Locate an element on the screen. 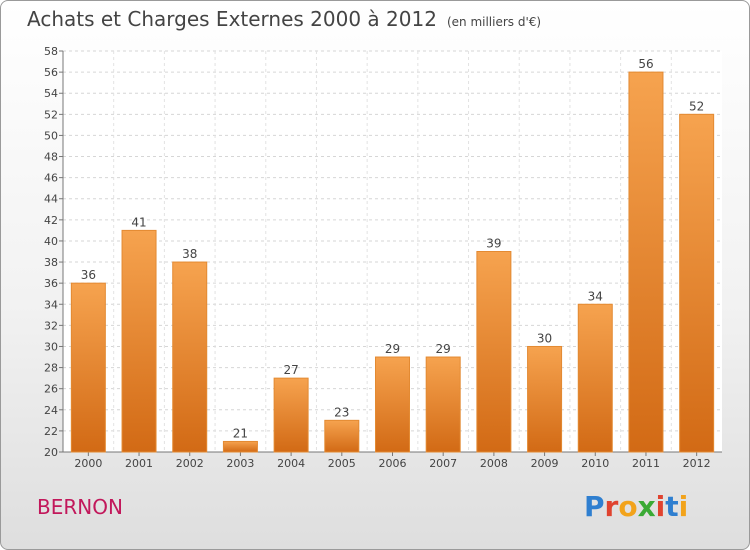 The image size is (750, 550). x-tick-label: 2007 is located at coordinates (443, 463).